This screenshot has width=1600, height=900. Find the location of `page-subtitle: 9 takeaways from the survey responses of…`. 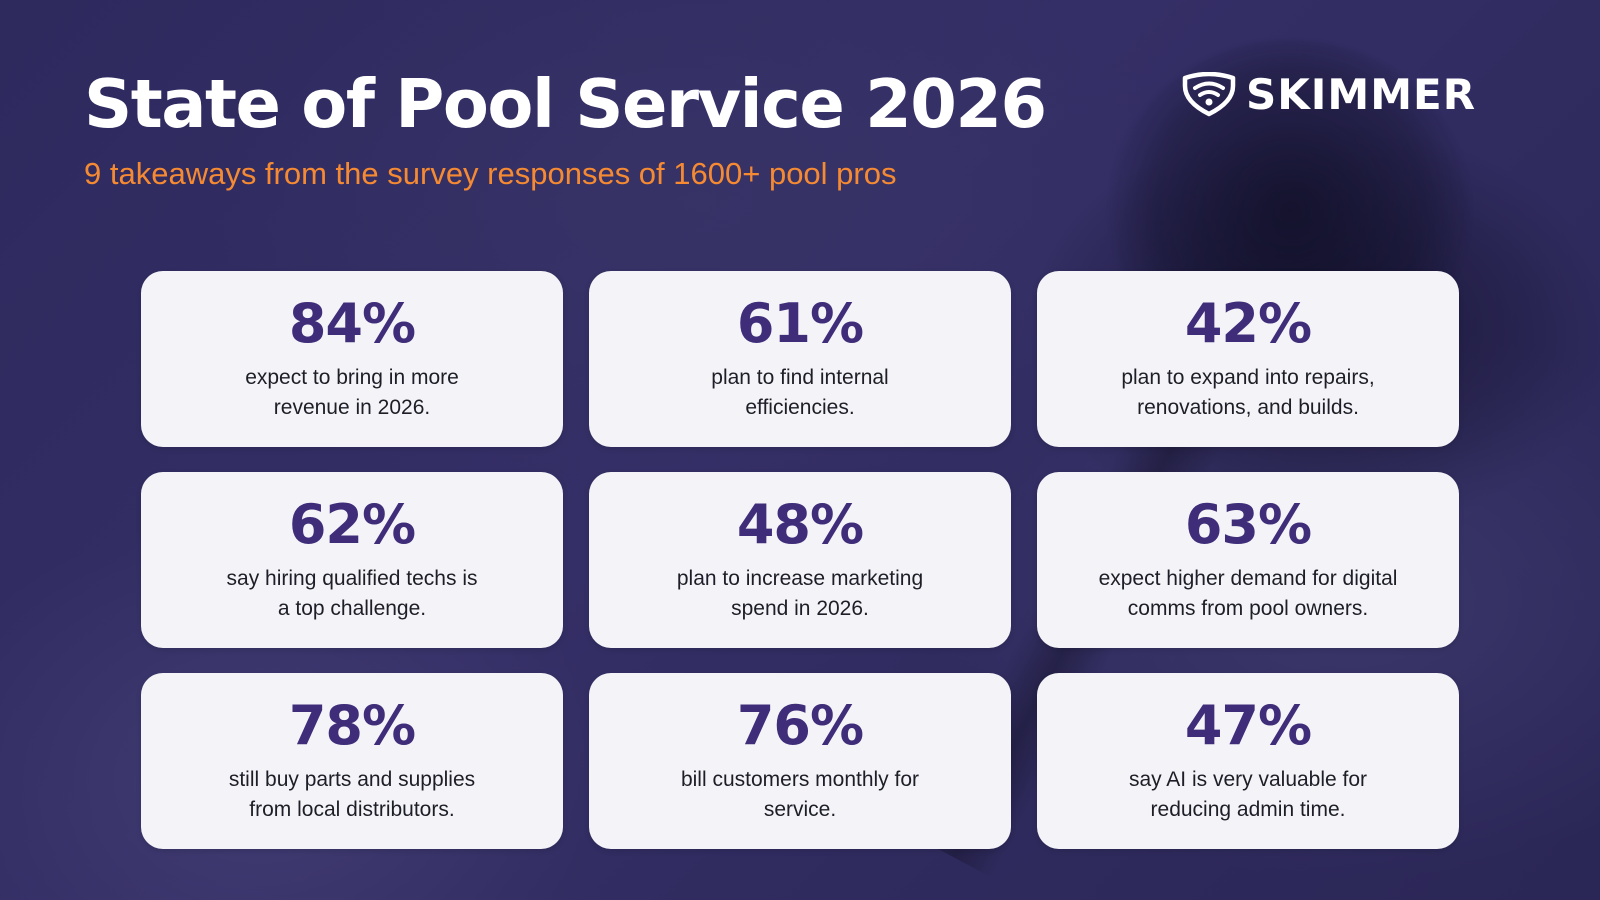

page-subtitle: 9 takeaways from the survey responses of… is located at coordinates (490, 173).